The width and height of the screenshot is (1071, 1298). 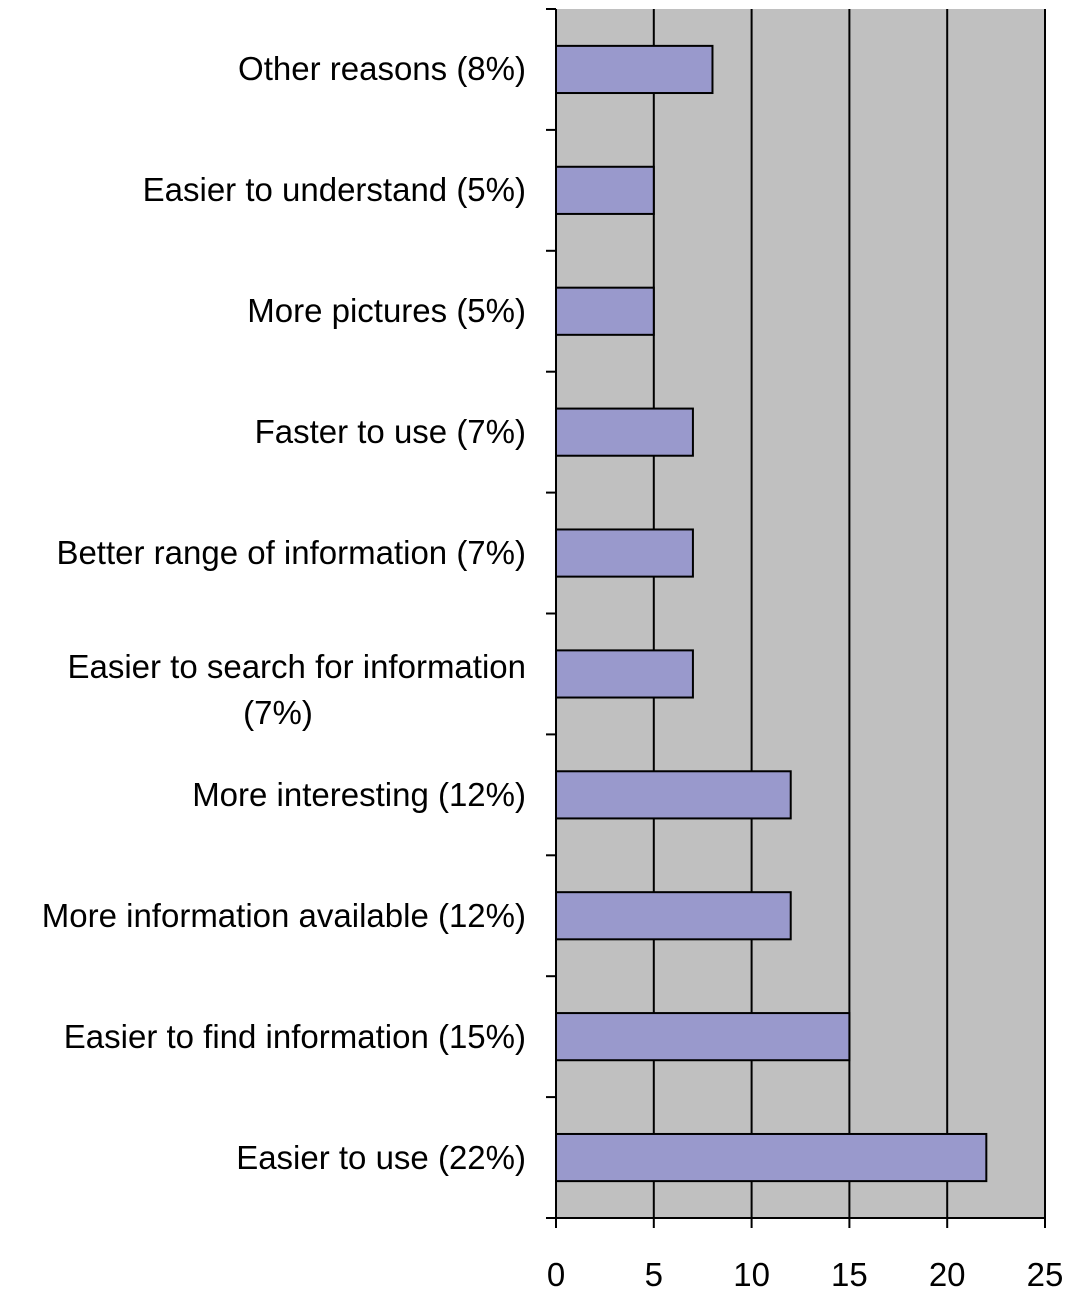 I want to click on y-category-label: Other reasons (8%), so click(x=382, y=69).